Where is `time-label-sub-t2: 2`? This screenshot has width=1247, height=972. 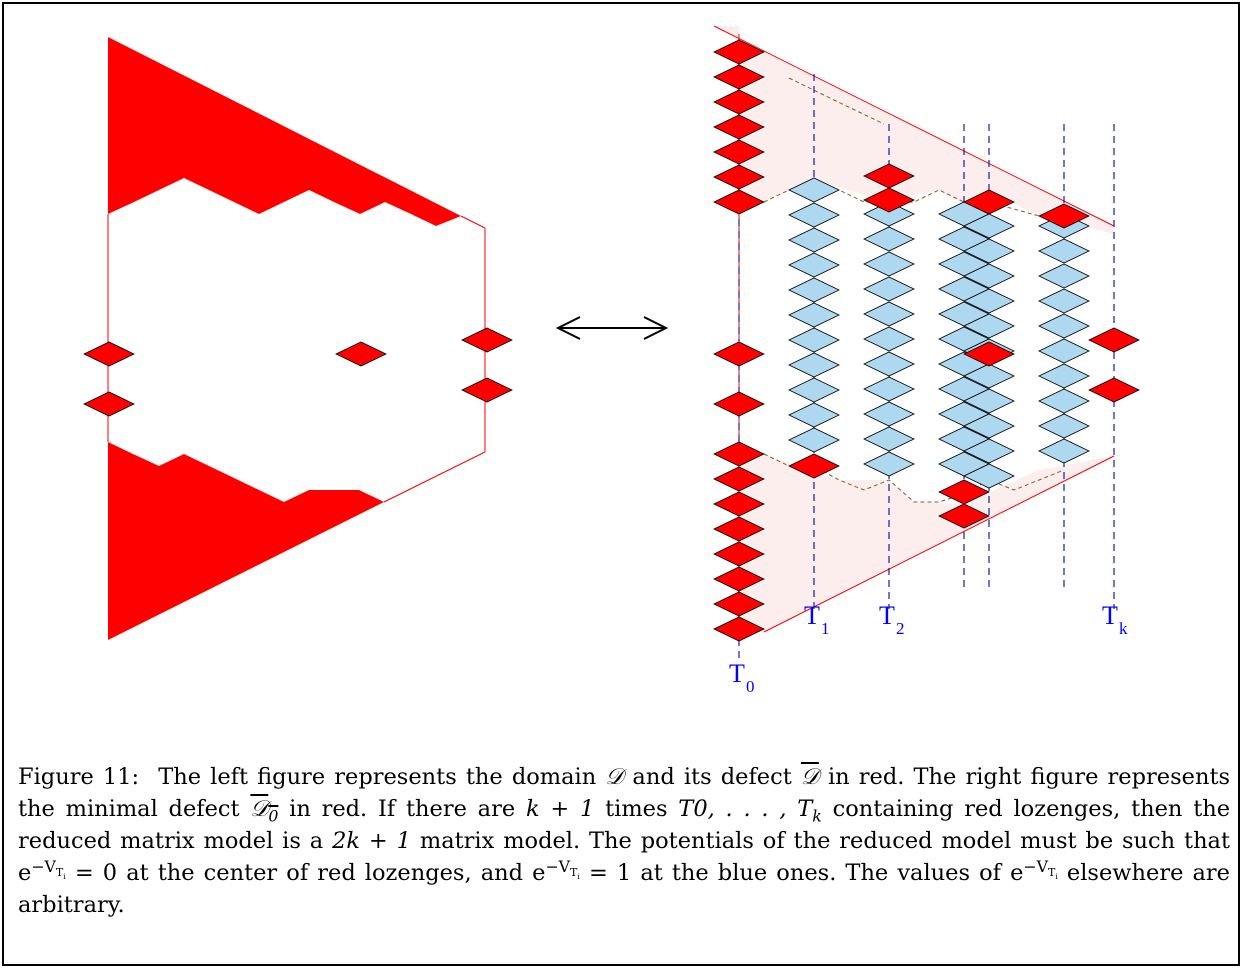 time-label-sub-t2: 2 is located at coordinates (900, 628).